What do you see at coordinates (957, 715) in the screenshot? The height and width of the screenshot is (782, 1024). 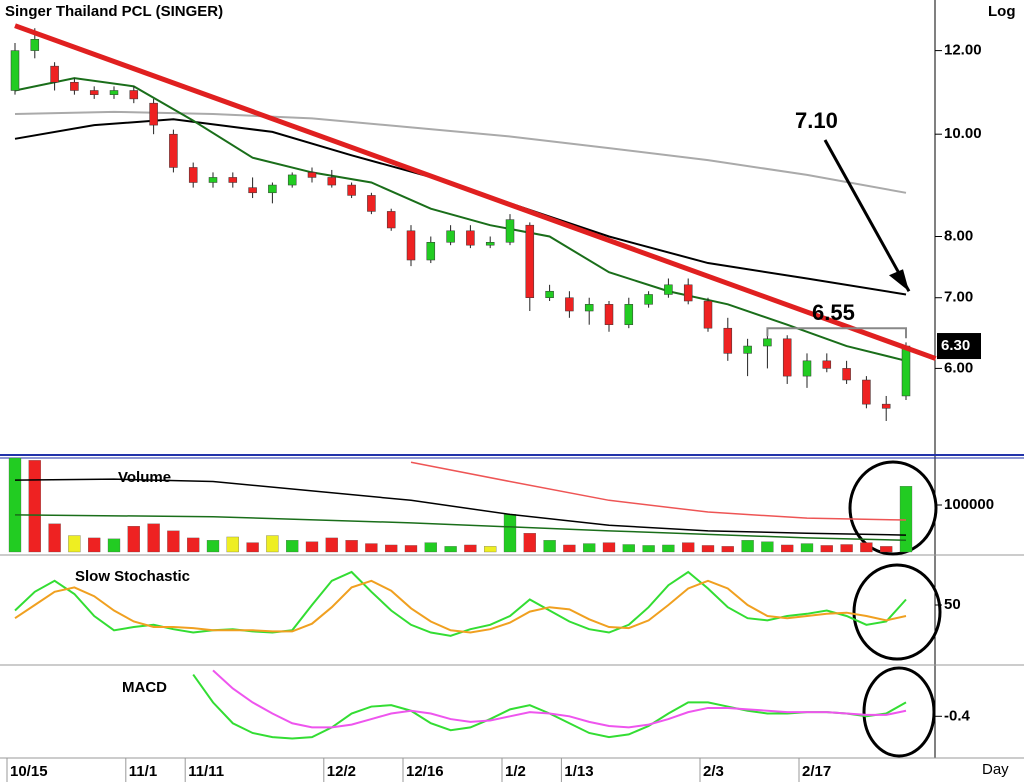 I see `y-tick-label: -0.4` at bounding box center [957, 715].